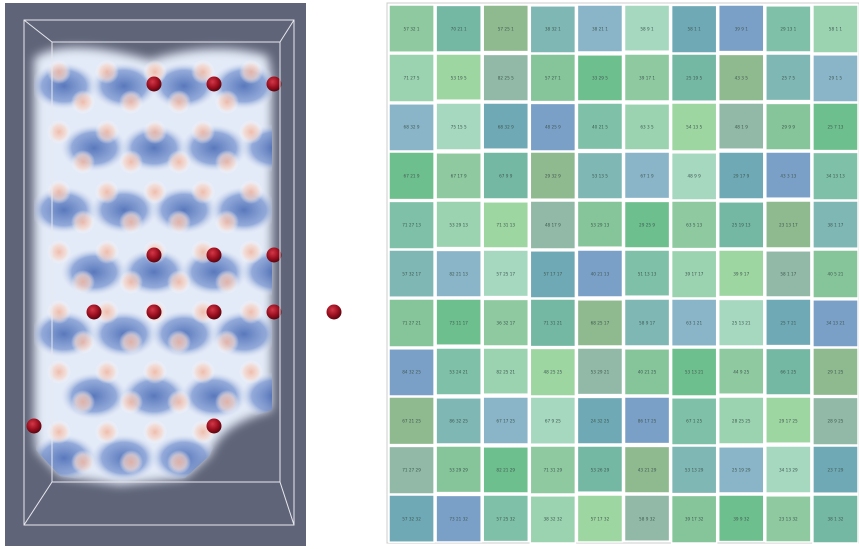  I want to click on grid-cell: 67 1 9, so click(647, 175).